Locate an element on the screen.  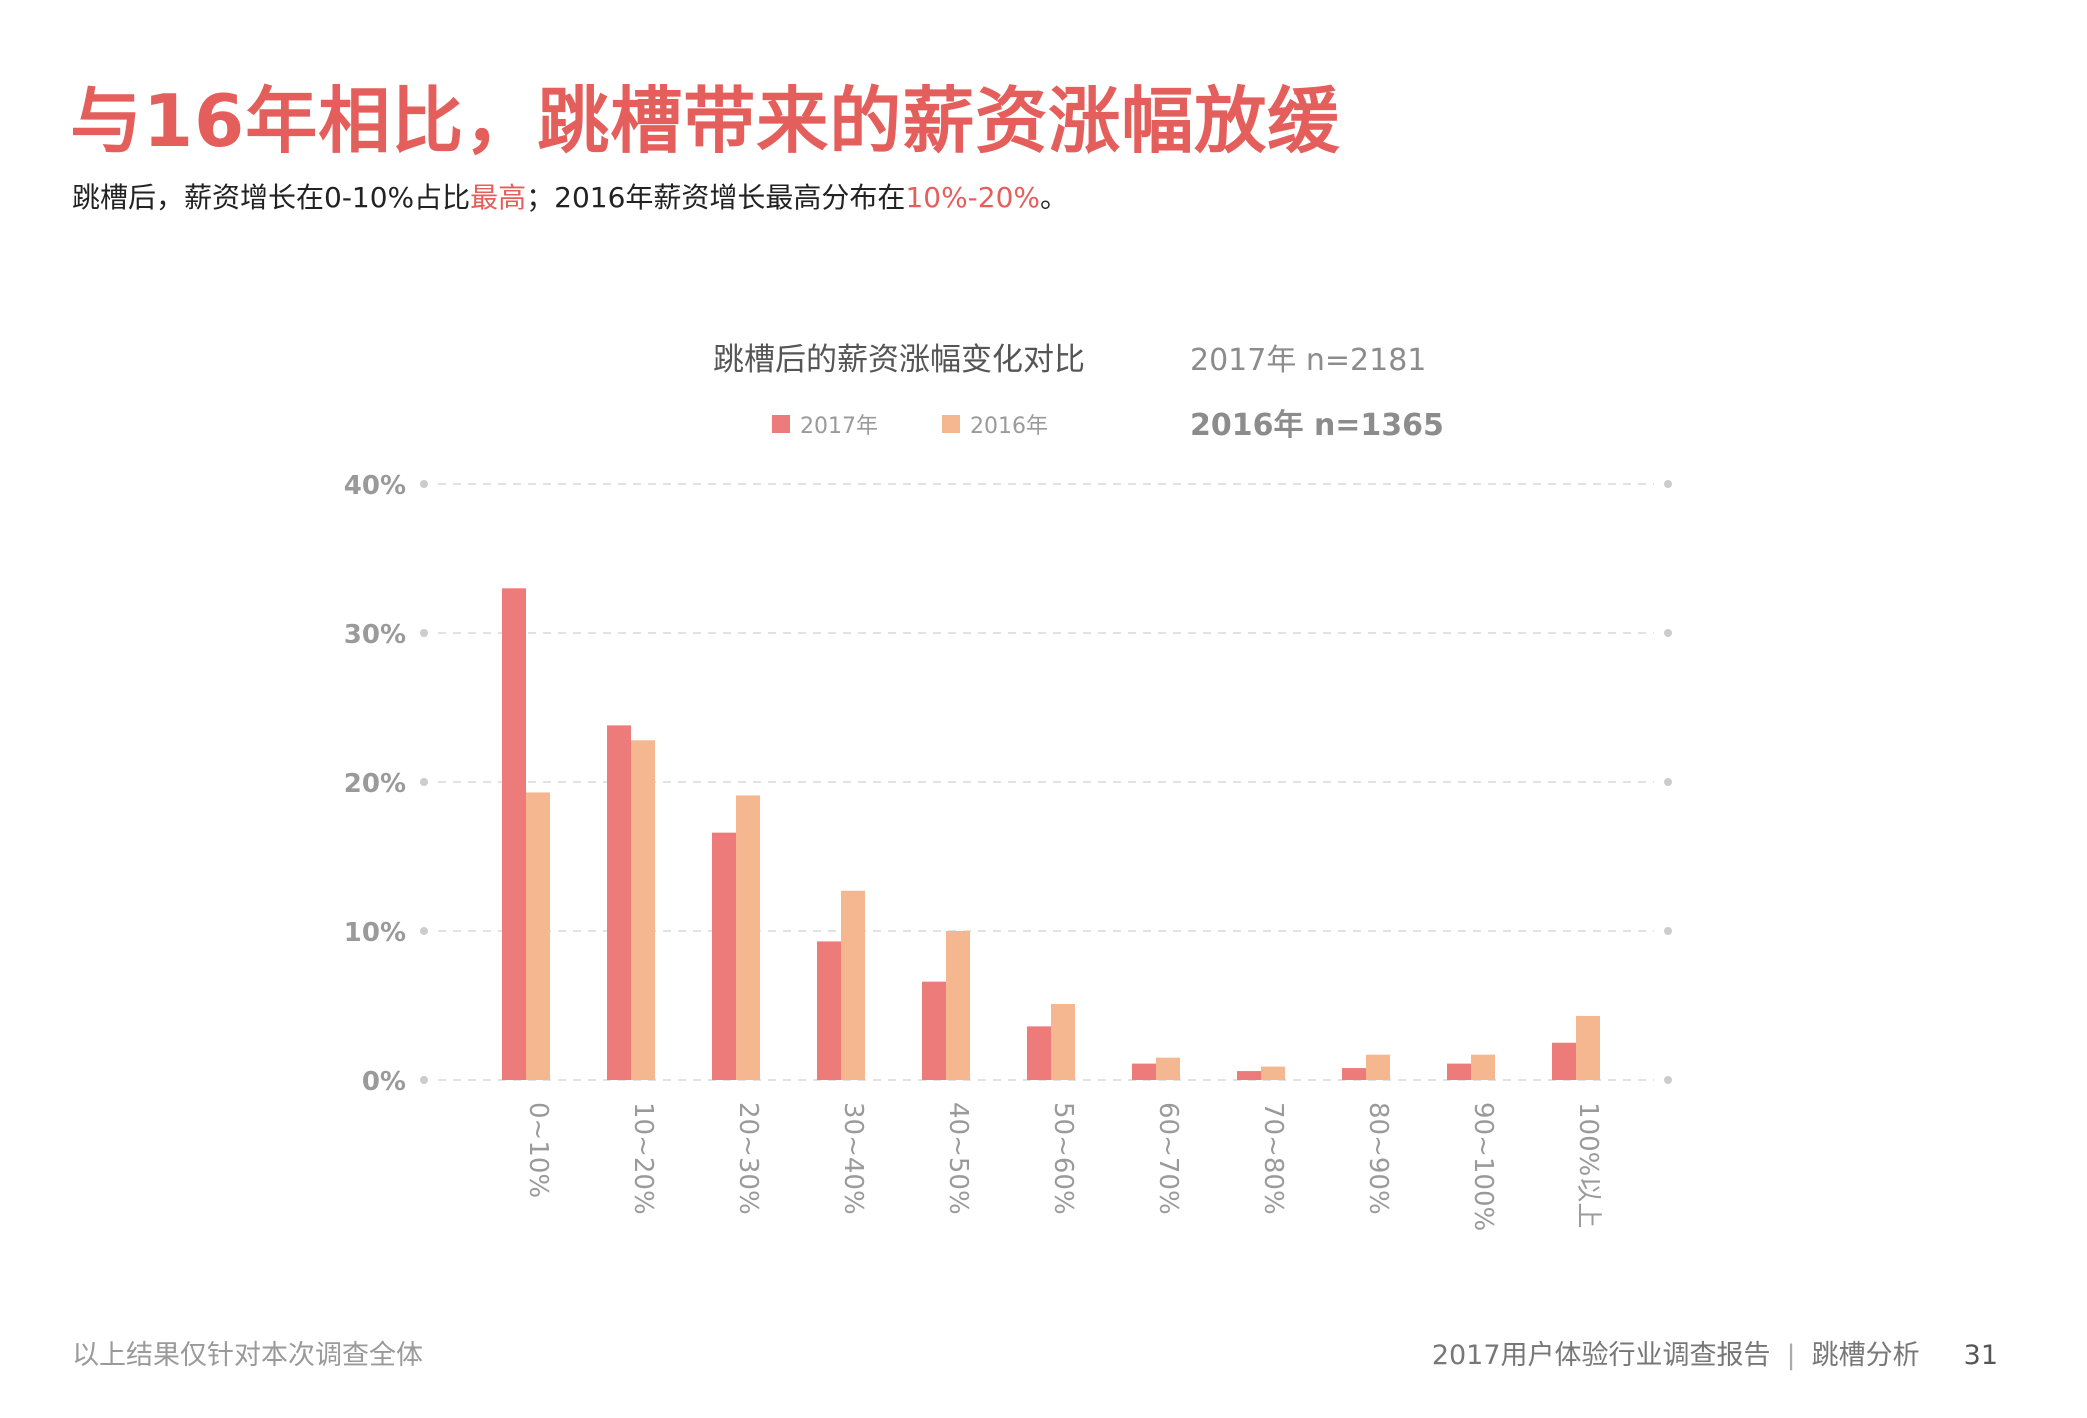
subtitle-text-1: 跳槽后，薪资增长在0-10%占比 is located at coordinates (271, 197).